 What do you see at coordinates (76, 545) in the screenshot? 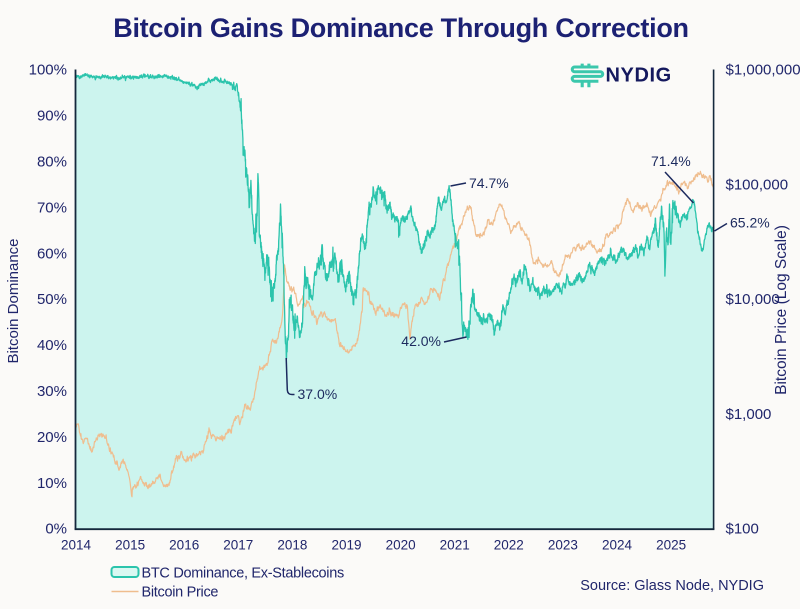
I see `svg-text: 2014` at bounding box center [76, 545].